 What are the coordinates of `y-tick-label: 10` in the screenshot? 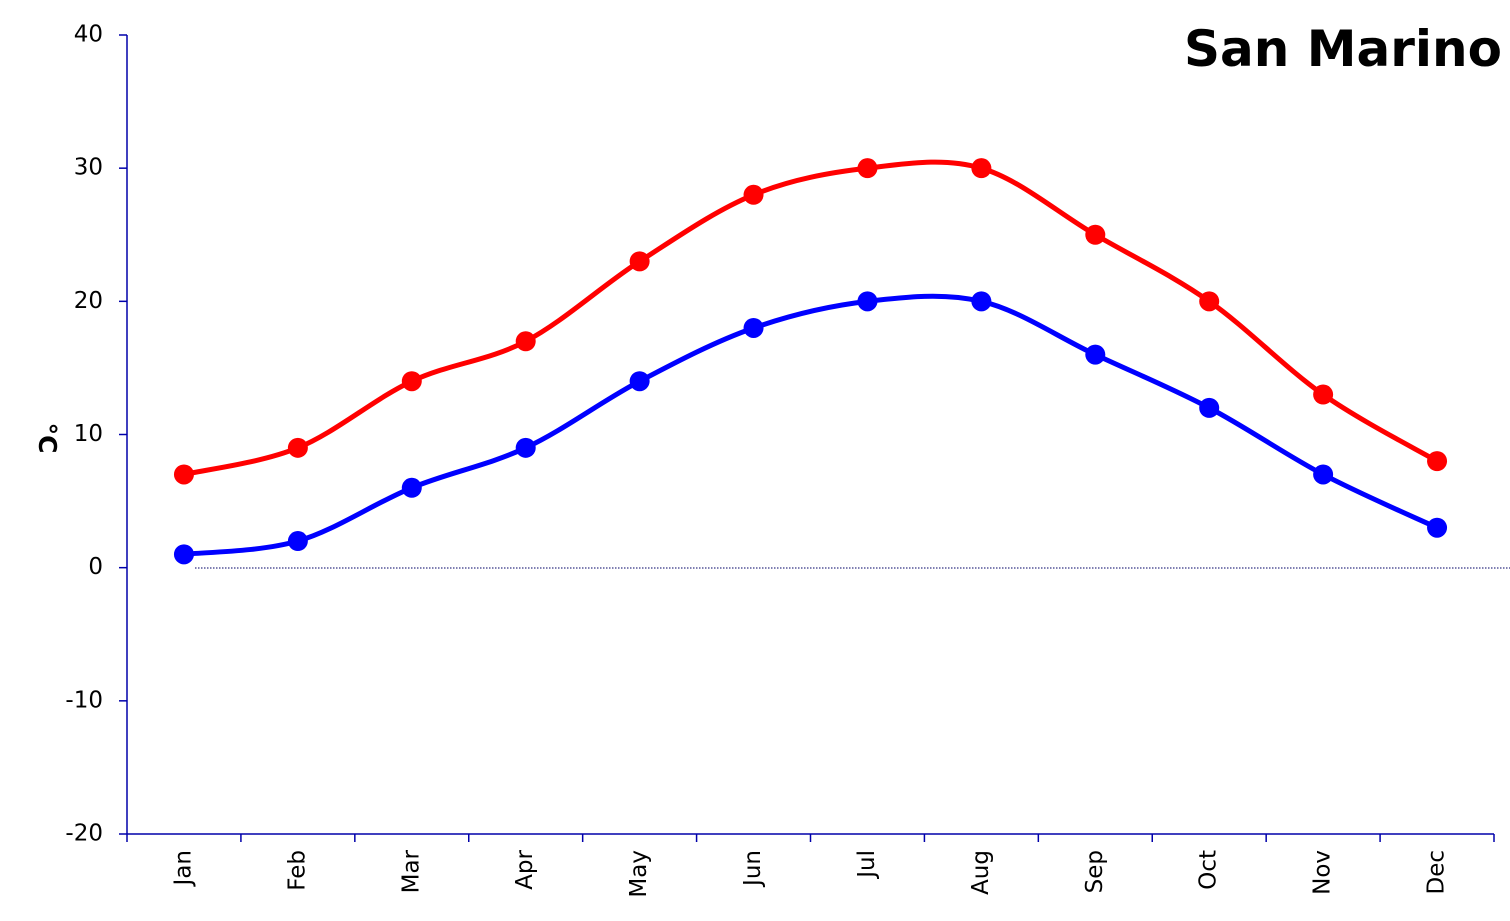 It's located at (88, 434).